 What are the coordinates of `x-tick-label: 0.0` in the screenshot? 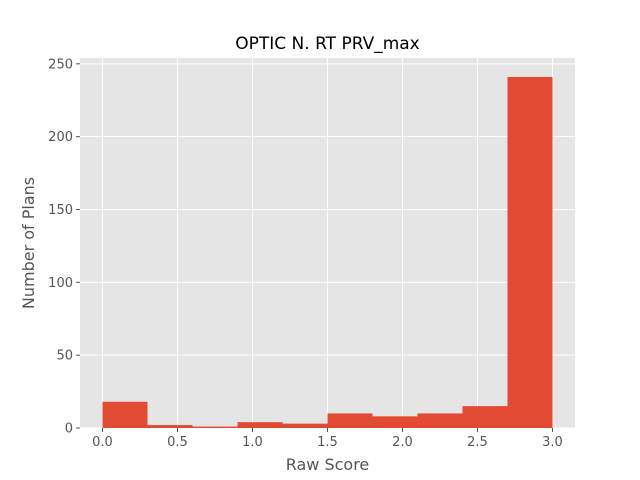 It's located at (102, 442).